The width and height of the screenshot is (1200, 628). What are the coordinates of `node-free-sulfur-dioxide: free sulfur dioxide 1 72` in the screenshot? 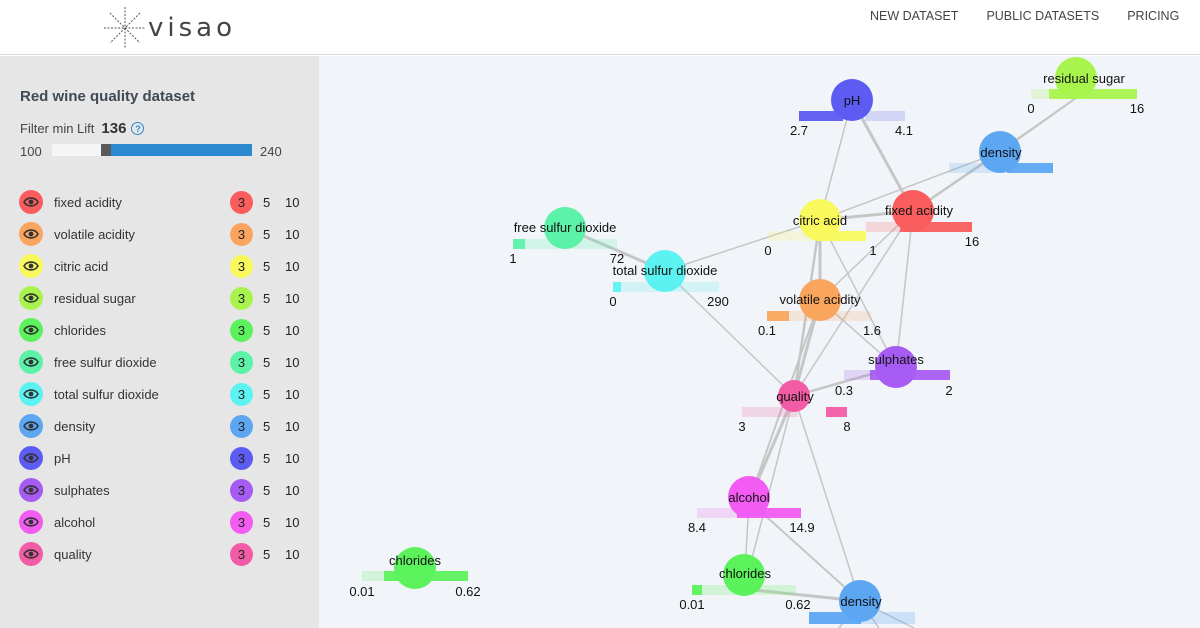 It's located at (566, 236).